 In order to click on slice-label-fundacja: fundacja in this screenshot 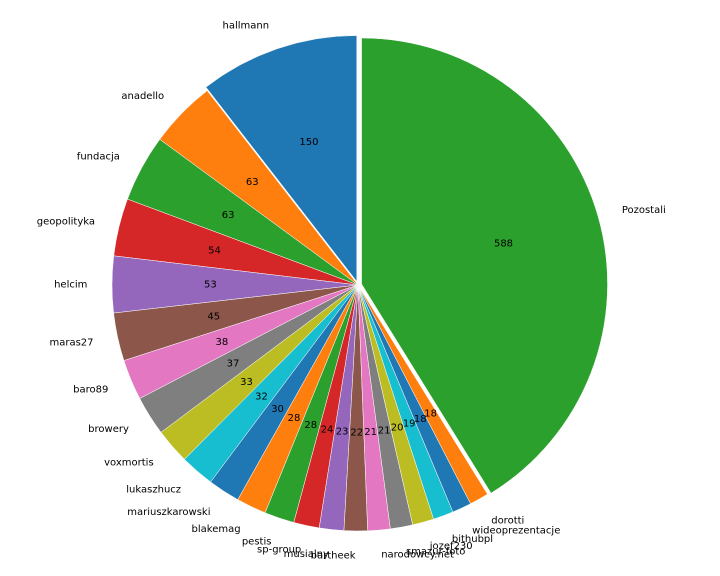, I will do `click(98, 156)`.